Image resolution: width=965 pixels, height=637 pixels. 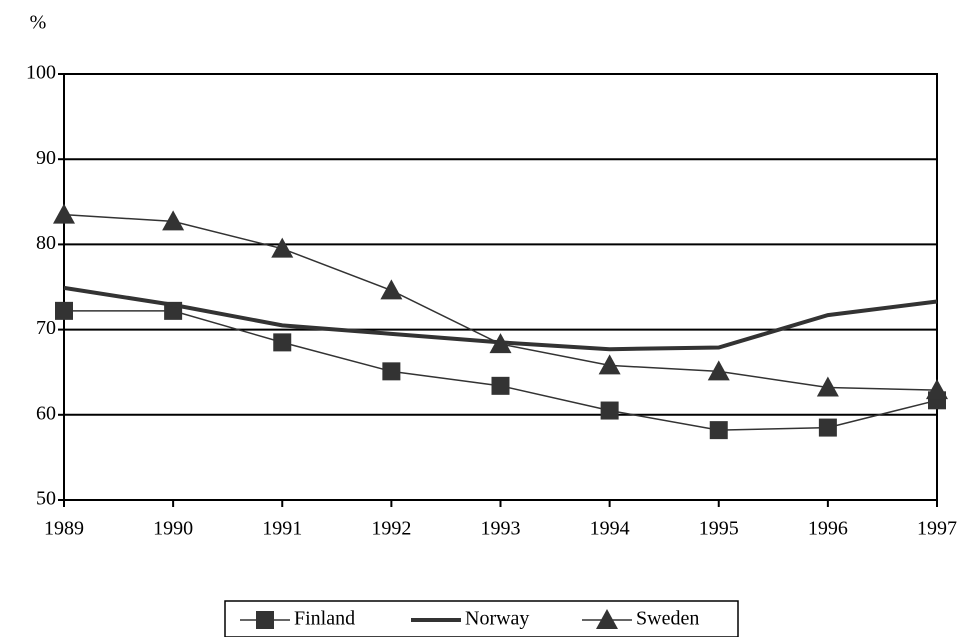 What do you see at coordinates (667, 619) in the screenshot?
I see `legend-label: Sweden` at bounding box center [667, 619].